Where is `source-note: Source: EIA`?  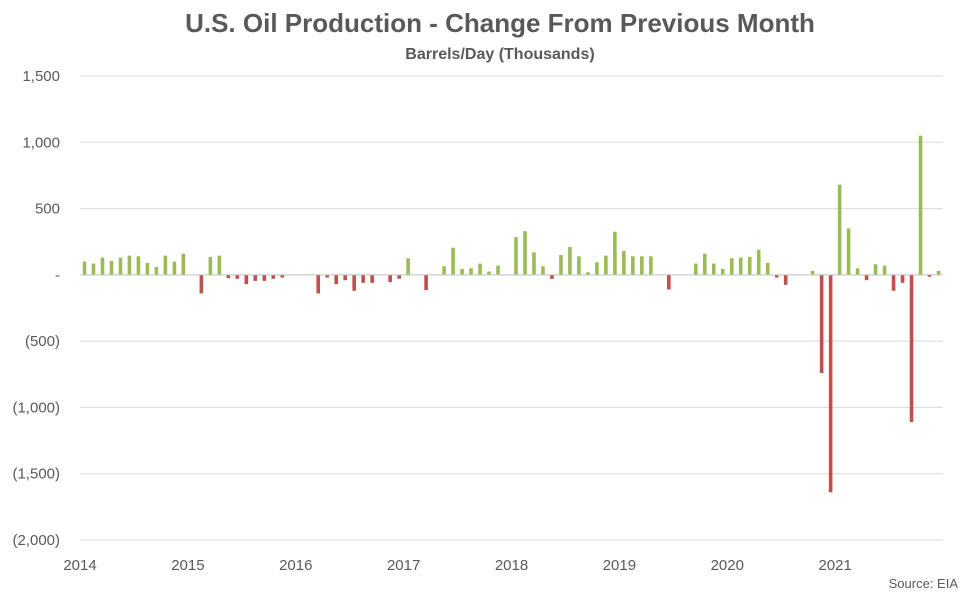 source-note: Source: EIA is located at coordinates (923, 583).